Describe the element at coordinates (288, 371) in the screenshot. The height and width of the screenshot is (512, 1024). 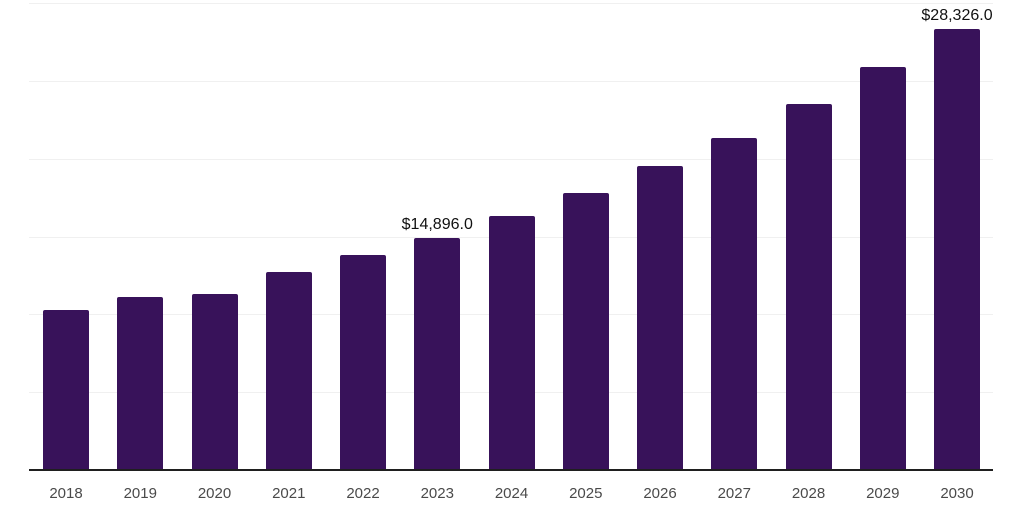
I see `bar-2021` at that location.